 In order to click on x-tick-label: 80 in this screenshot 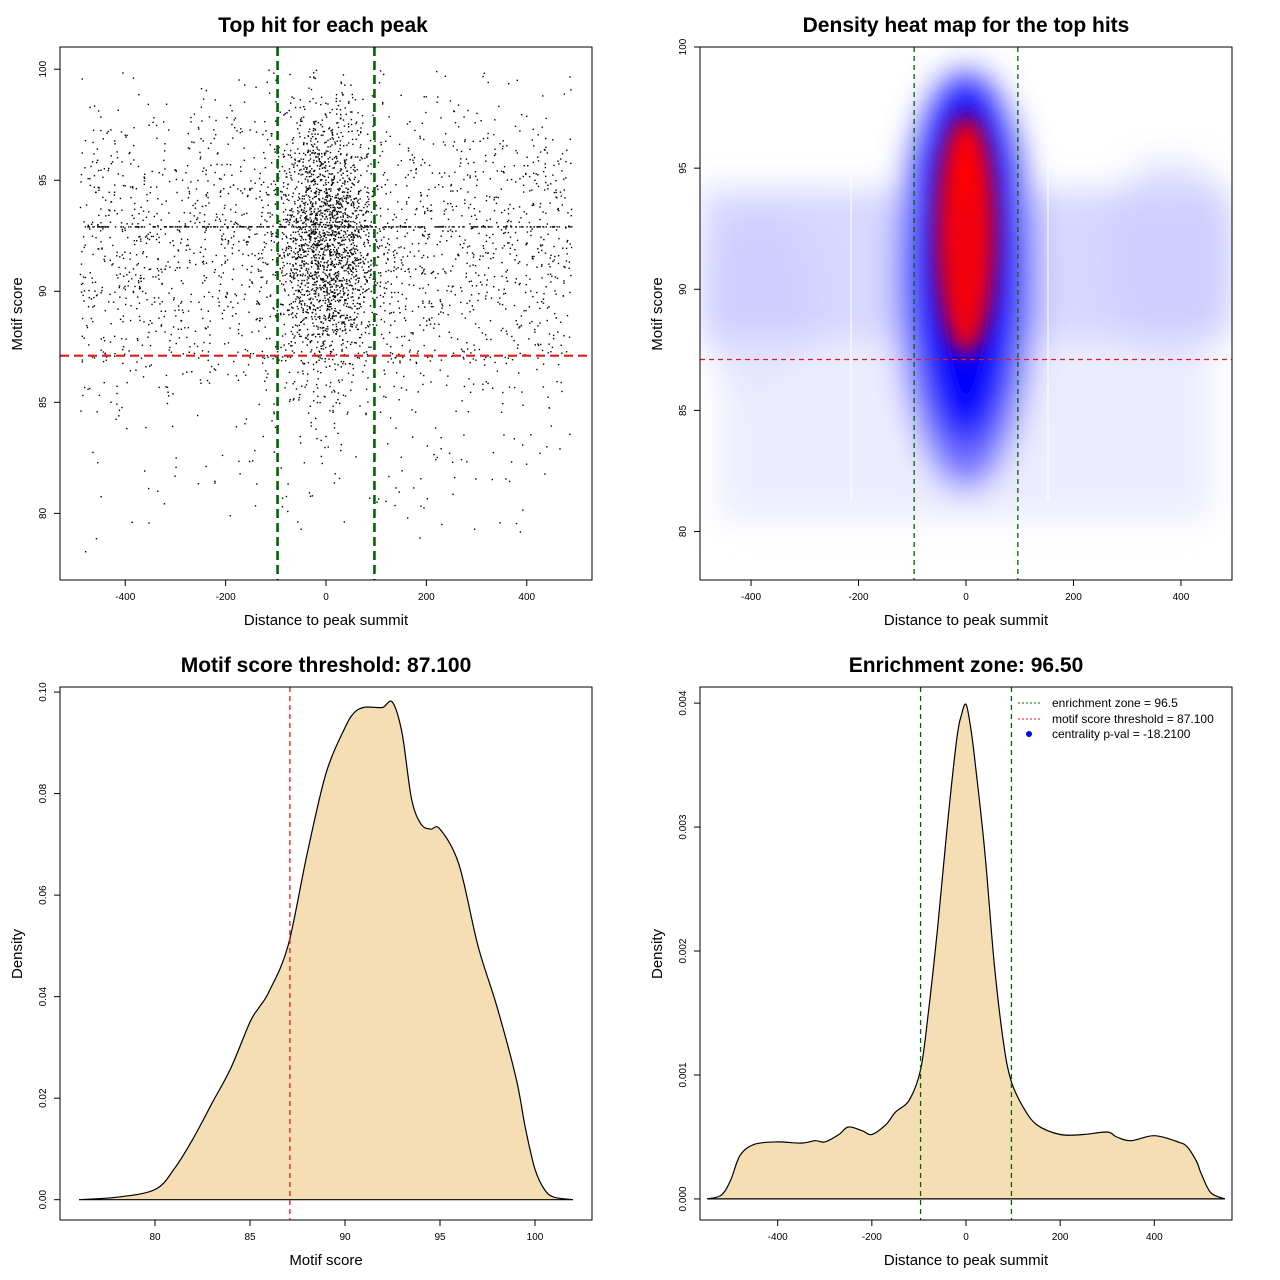, I will do `click(155, 1237)`.